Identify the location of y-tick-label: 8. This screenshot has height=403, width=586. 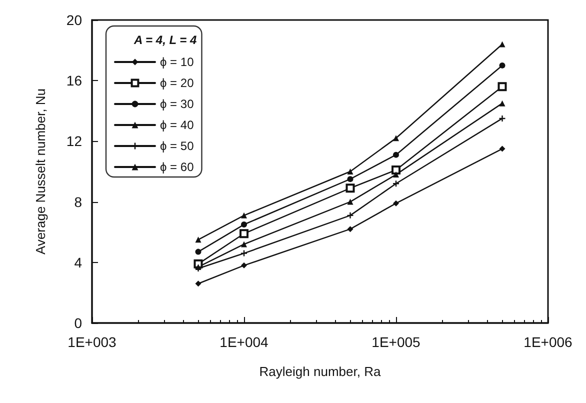
(78, 202).